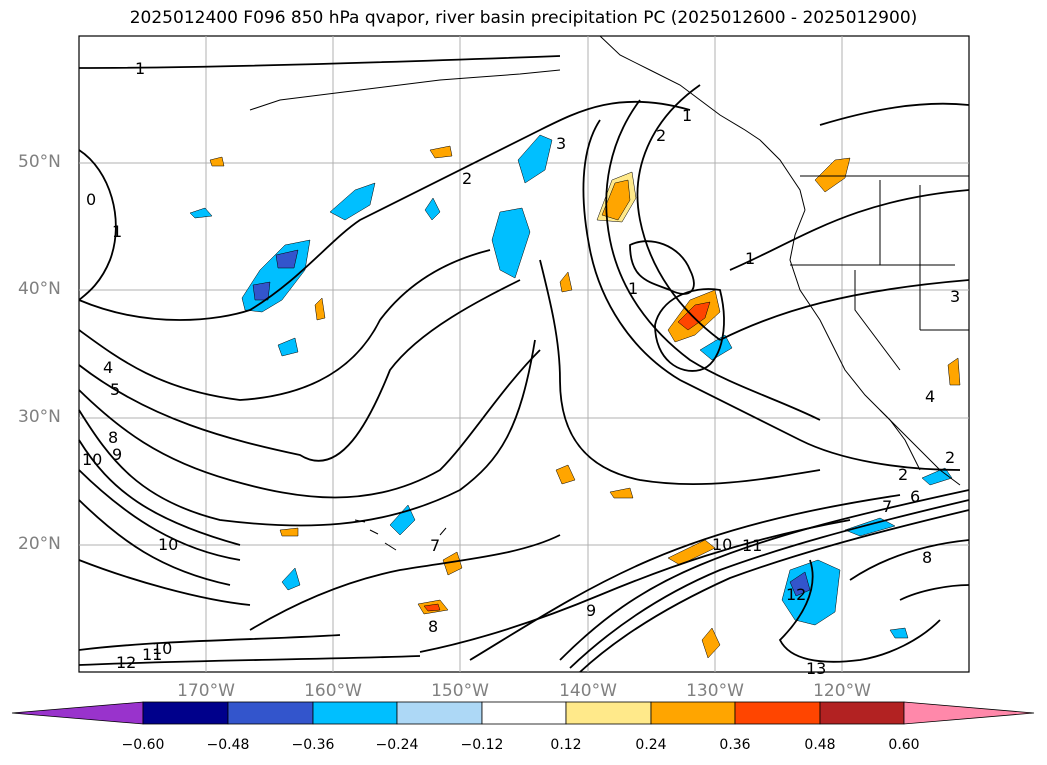  I want to click on colorbar-tick-label: 0.60, so click(904, 745).